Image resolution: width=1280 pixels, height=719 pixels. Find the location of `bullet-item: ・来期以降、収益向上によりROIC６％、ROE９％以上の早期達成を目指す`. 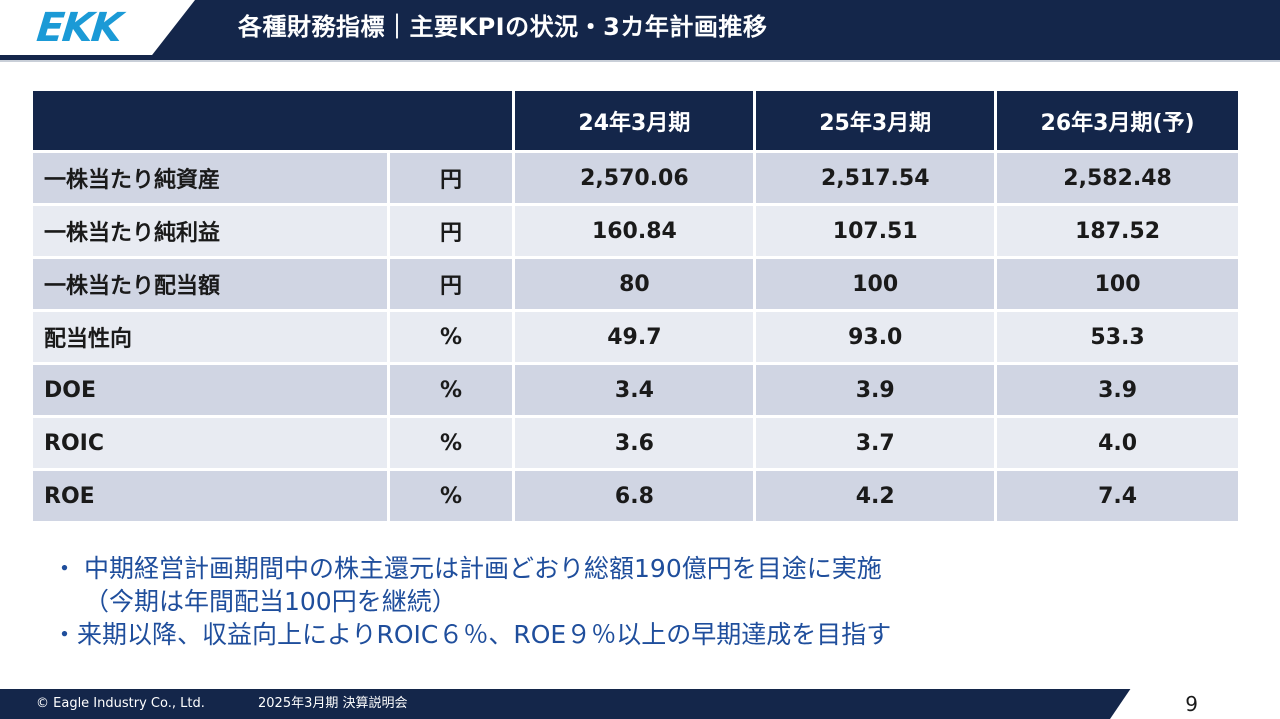

bullet-item: ・来期以降、収益向上によりROIC６％、ROE９％以上の早期達成を目指す is located at coordinates (472, 634).